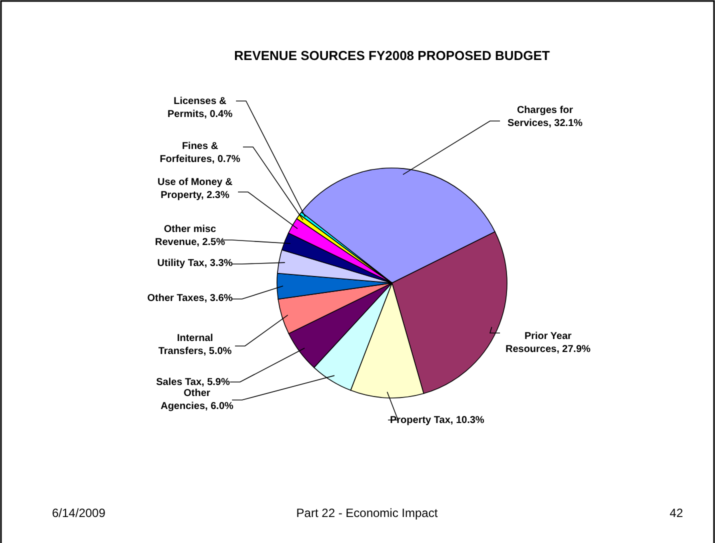 This screenshot has width=715, height=543. What do you see at coordinates (197, 400) in the screenshot?
I see `slice-label: Other Agencies, 6.0%` at bounding box center [197, 400].